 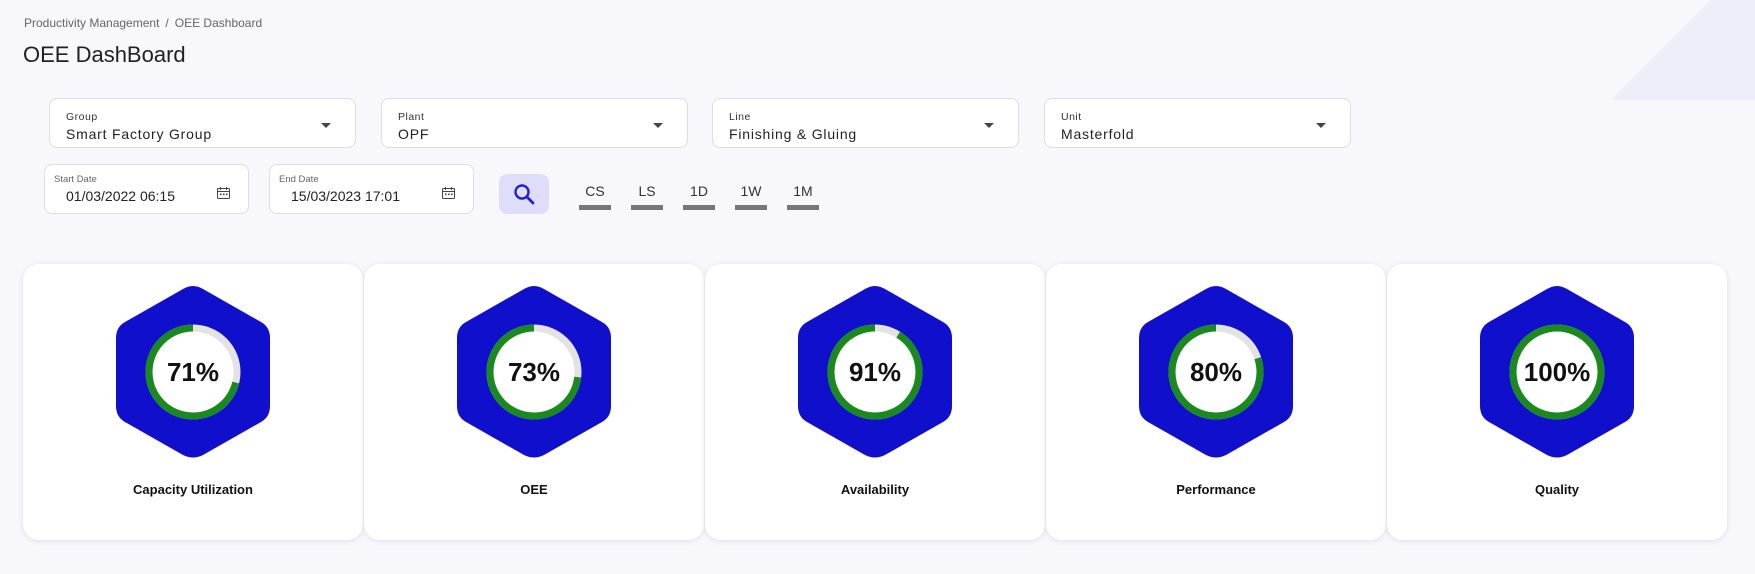 I want to click on kpi-value: 100%, so click(x=1557, y=372).